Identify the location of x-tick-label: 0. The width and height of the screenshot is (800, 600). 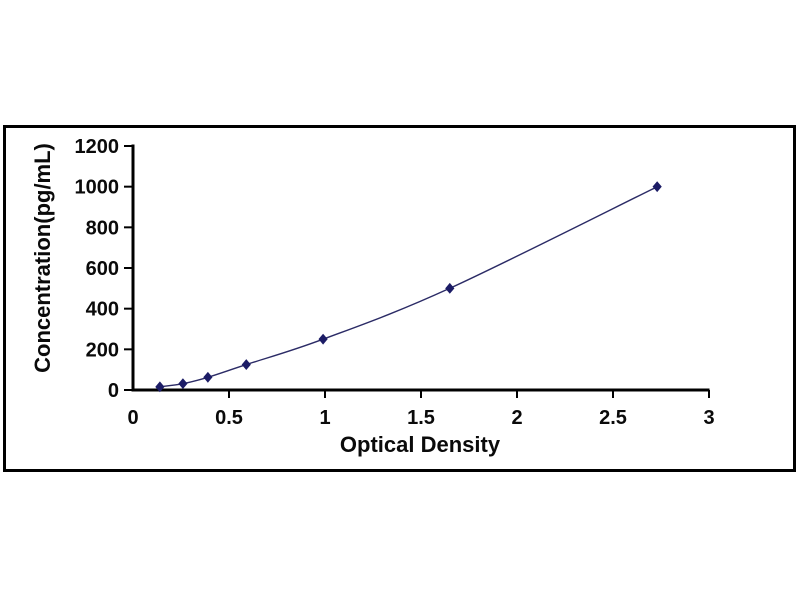
(132, 418).